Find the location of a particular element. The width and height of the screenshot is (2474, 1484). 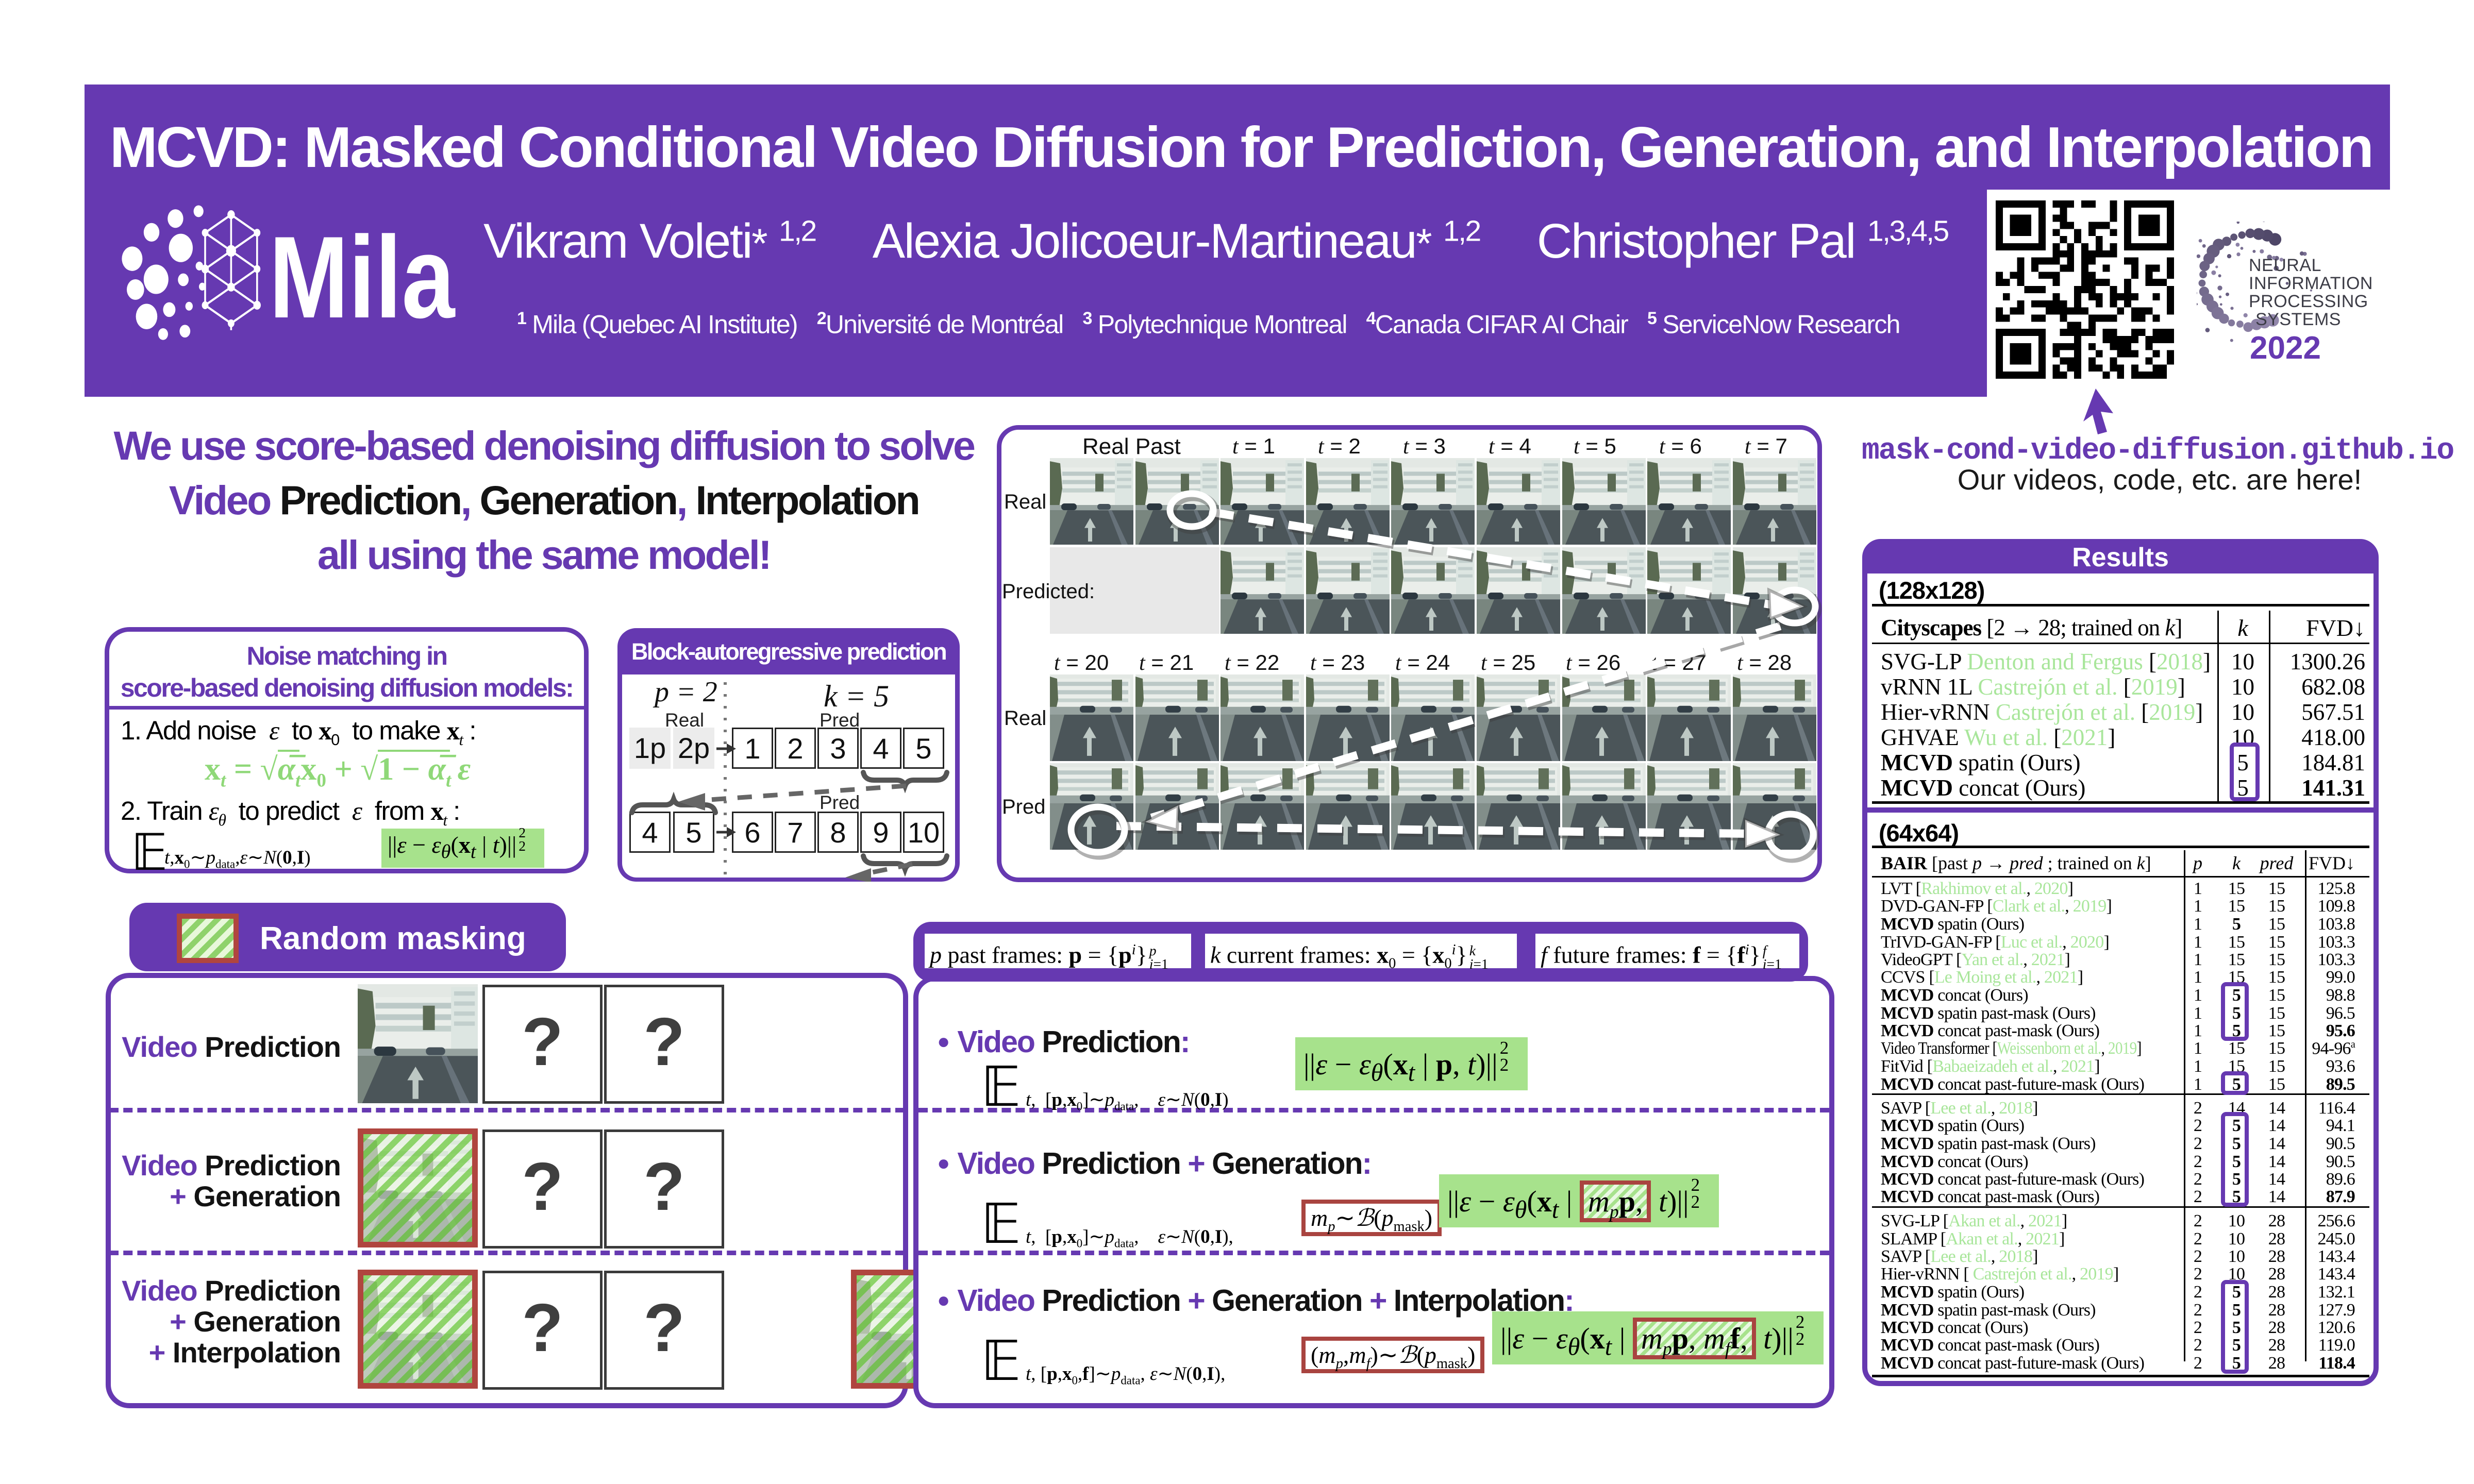

svg-text: SYSTEMS is located at coordinates (2298, 319).